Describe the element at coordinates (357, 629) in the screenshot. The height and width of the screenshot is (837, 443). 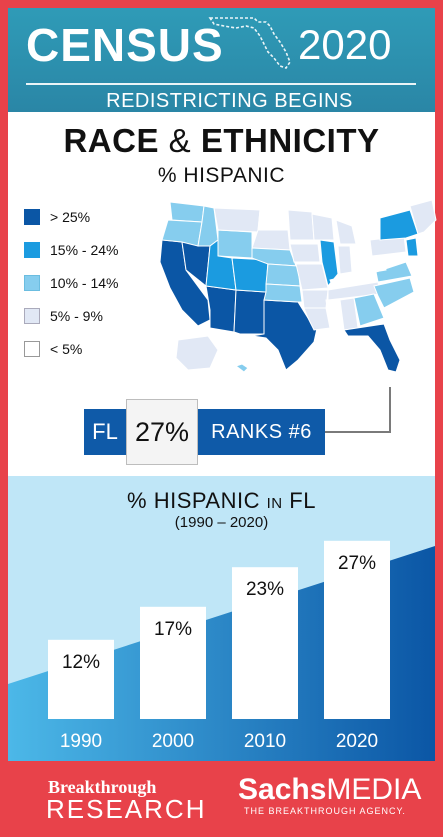
I see `bar-2020` at that location.